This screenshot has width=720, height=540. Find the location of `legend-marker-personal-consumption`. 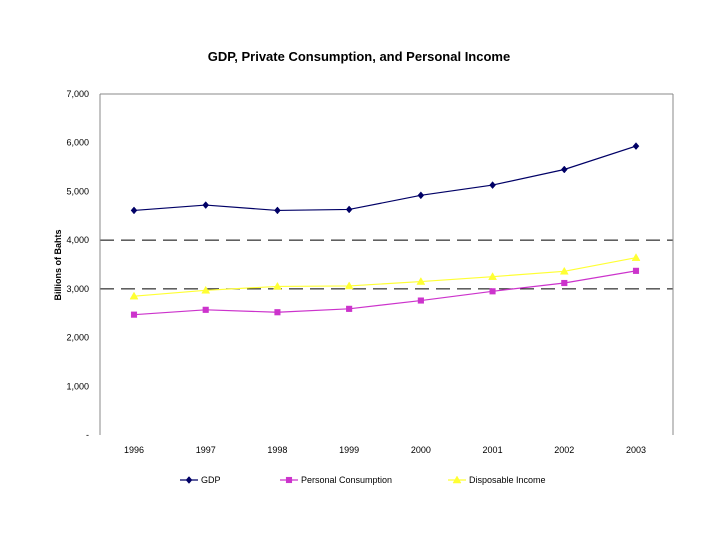

legend-marker-personal-consumption is located at coordinates (289, 480).